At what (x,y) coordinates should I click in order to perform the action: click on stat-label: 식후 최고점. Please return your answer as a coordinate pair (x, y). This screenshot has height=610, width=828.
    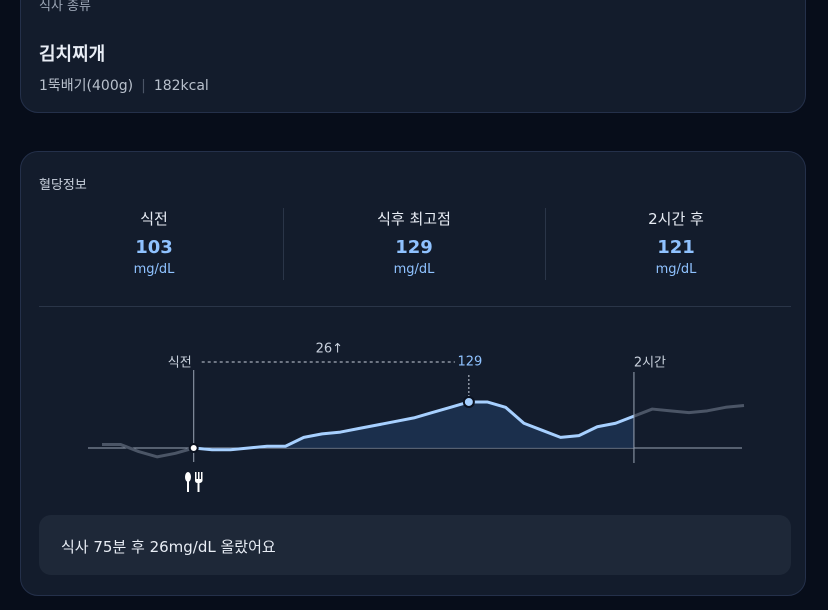
    Looking at the image, I should click on (414, 219).